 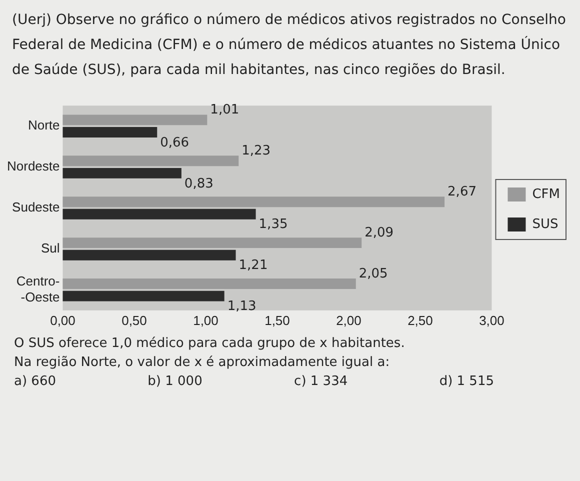 What do you see at coordinates (545, 224) in the screenshot?
I see `legend-label: SUS` at bounding box center [545, 224].